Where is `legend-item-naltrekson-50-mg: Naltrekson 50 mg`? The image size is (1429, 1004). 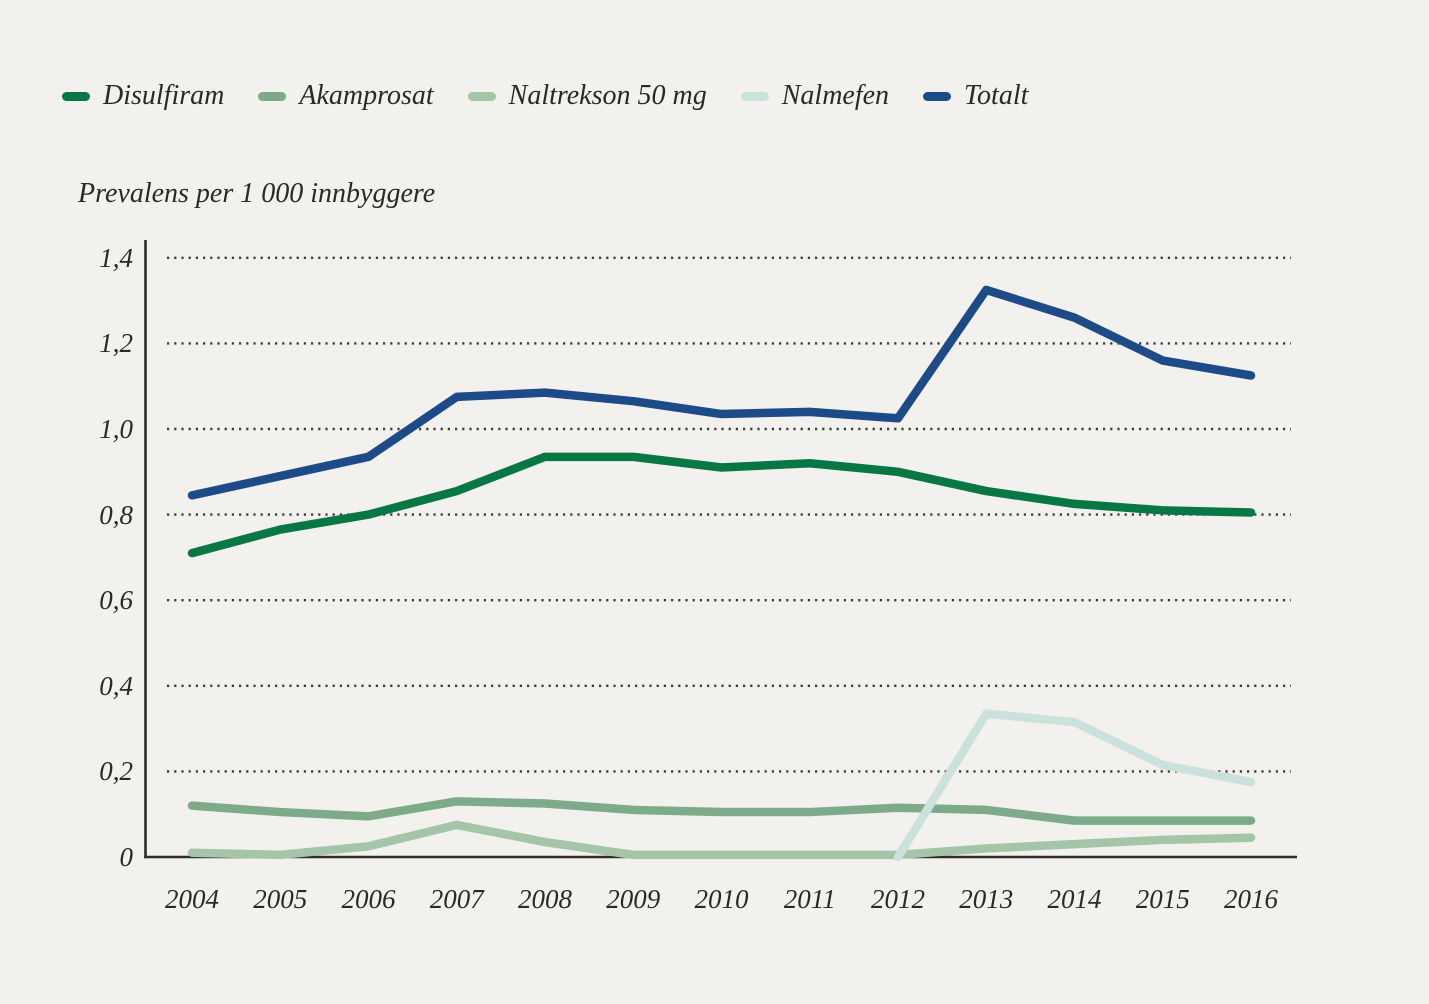 legend-item-naltrekson-50-mg: Naltrekson 50 mg is located at coordinates (587, 96).